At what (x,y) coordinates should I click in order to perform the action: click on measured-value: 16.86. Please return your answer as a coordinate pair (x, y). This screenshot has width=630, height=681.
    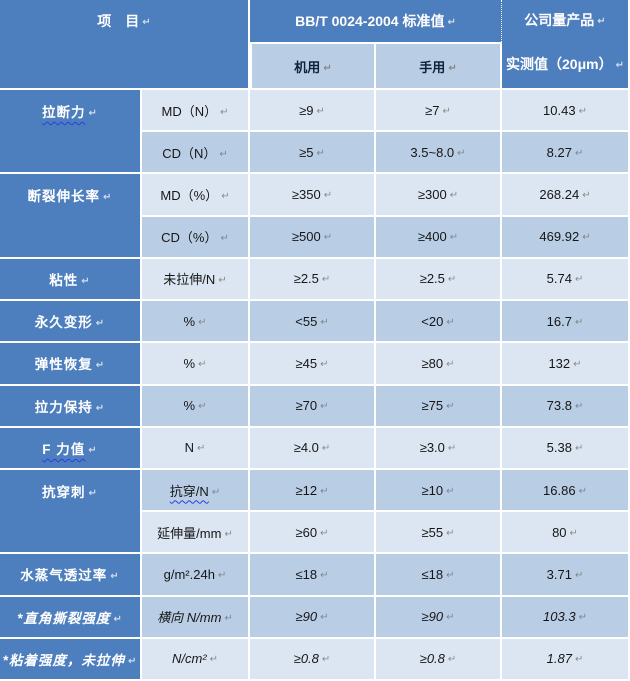
    Looking at the image, I should click on (566, 491).